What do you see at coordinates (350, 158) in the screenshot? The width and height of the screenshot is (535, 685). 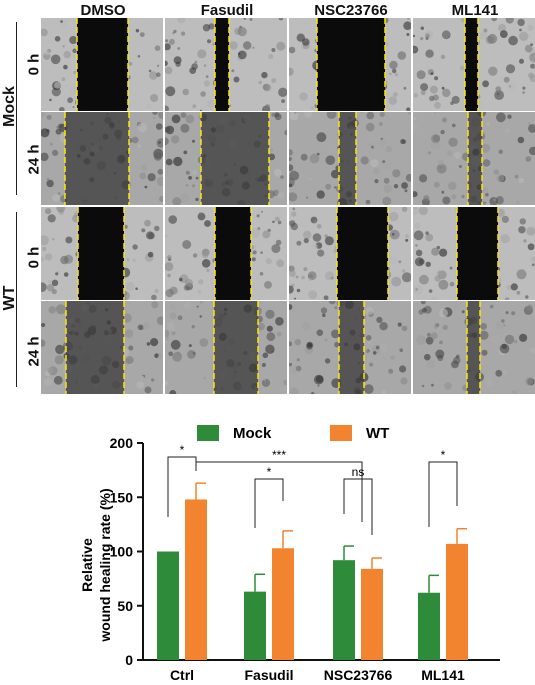 I see `micrograph-panel-r2-c3` at bounding box center [350, 158].